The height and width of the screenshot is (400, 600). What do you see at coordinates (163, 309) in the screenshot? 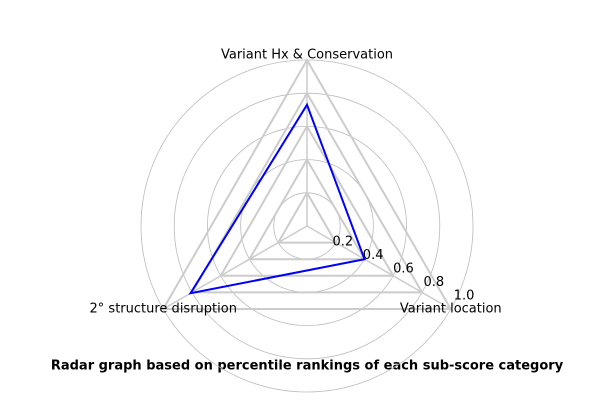
I see `category-label: 2° structure disruption` at bounding box center [163, 309].